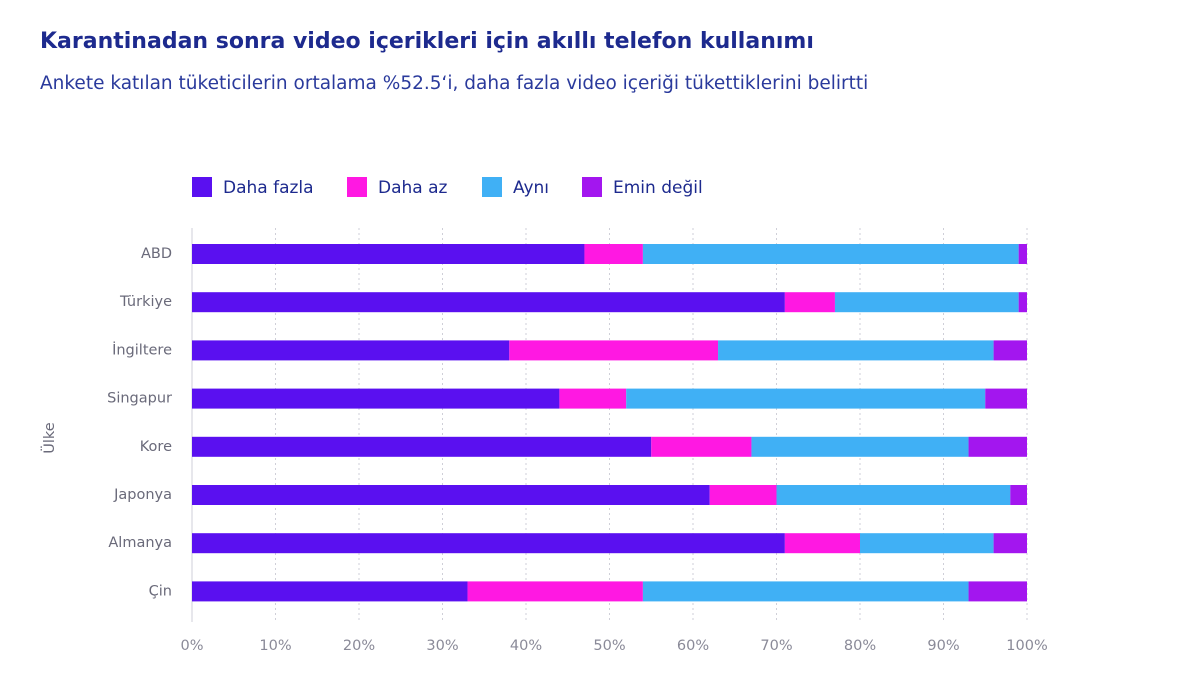 The image size is (1200, 675). What do you see at coordinates (658, 188) in the screenshot?
I see `legend-label: Emin değil` at bounding box center [658, 188].